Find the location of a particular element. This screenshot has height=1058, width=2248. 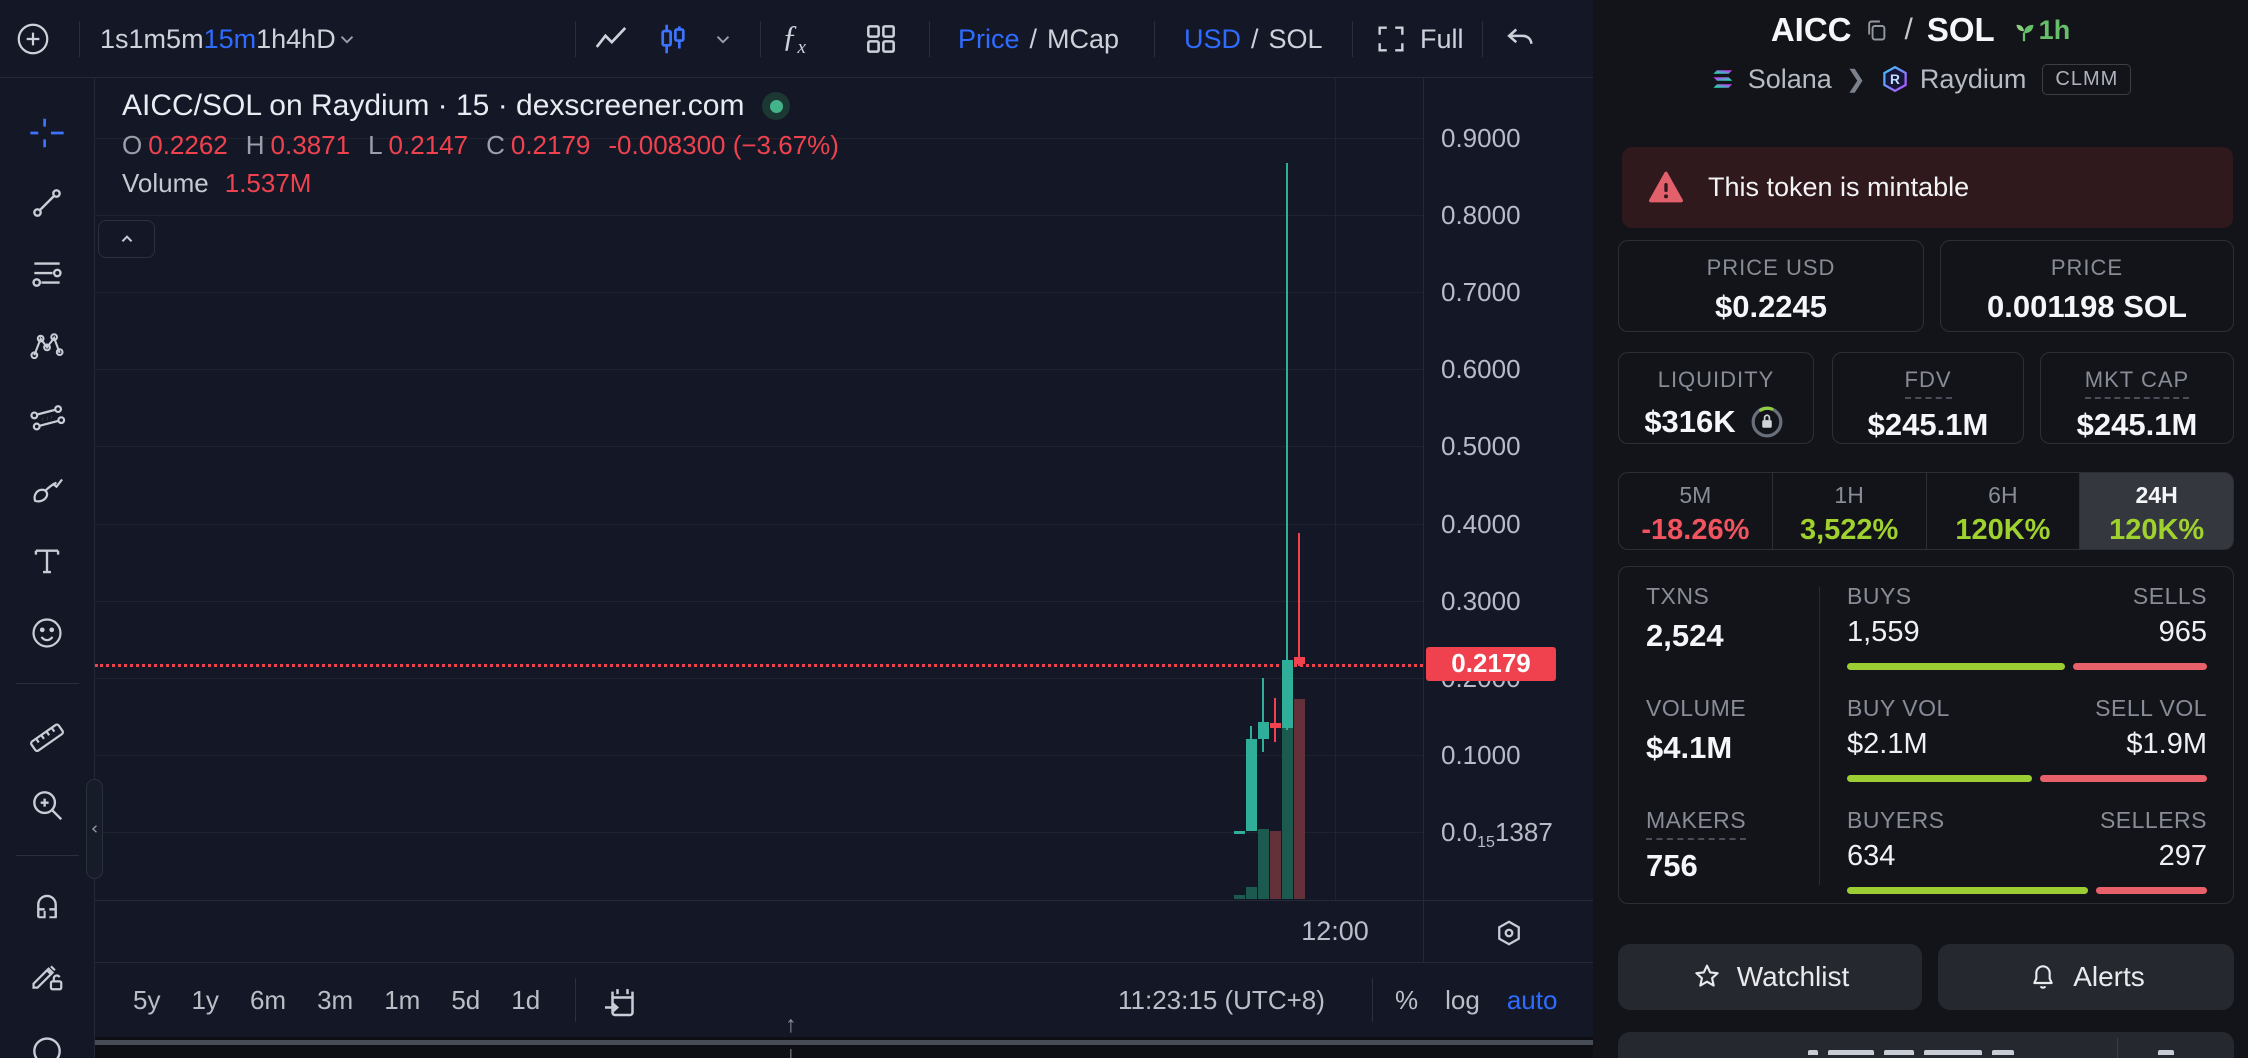

price-tick: 0.9000 is located at coordinates (1481, 138).